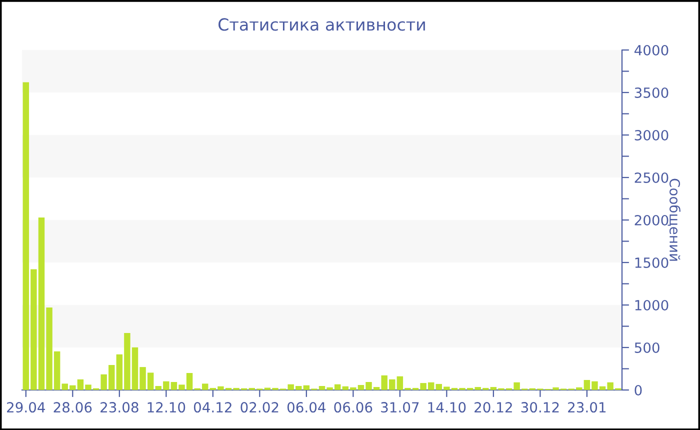 This screenshot has height=430, width=700. Describe the element at coordinates (651, 50) in the screenshot. I see `y-tick-label: 4000` at that location.